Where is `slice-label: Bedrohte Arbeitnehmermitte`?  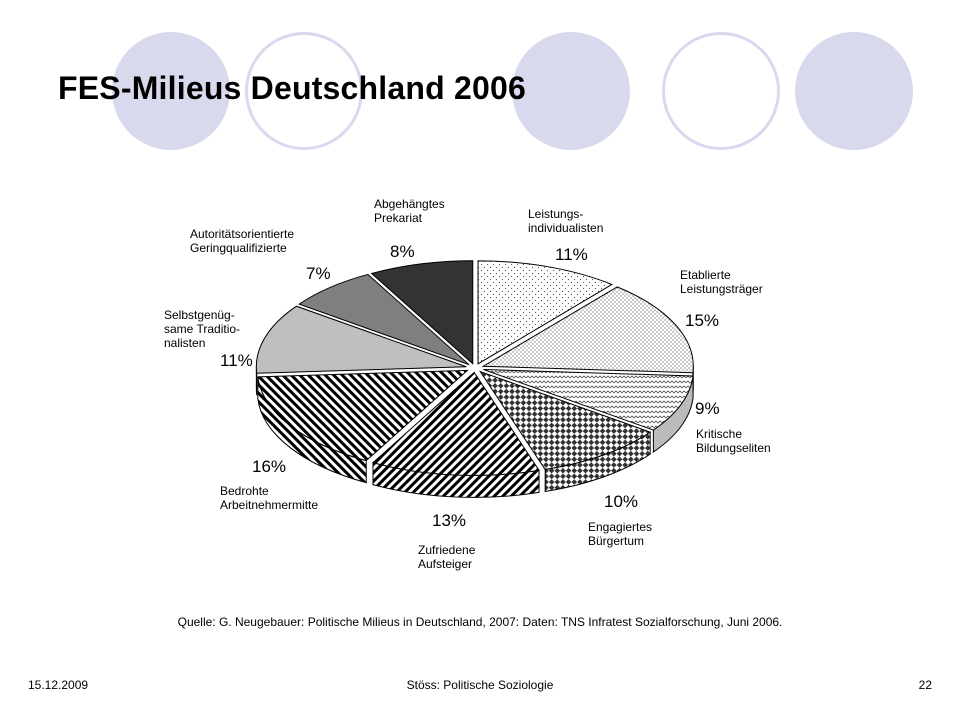
slice-label: Bedrohte Arbeitnehmermitte is located at coordinates (269, 498).